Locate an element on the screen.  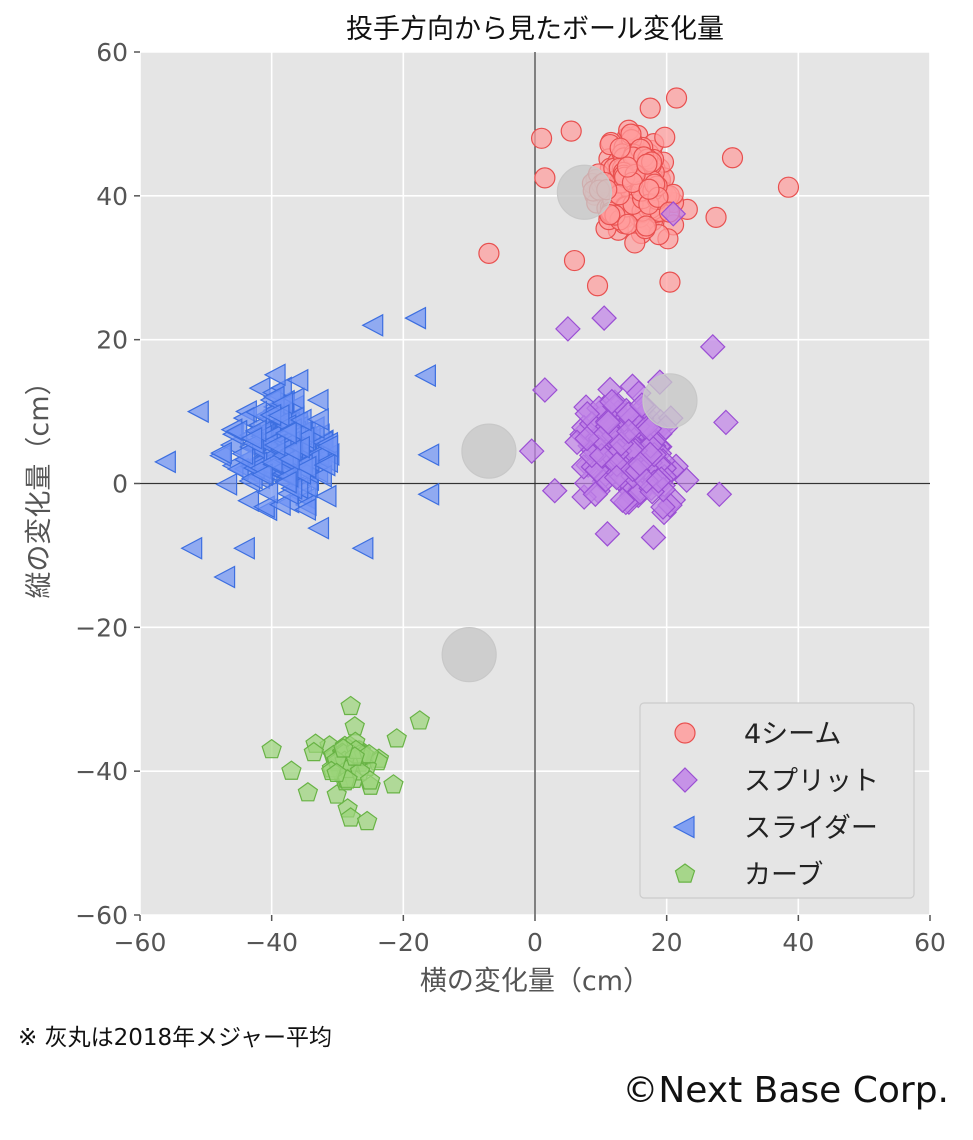
legend-label: カーブ is located at coordinates (783, 875).